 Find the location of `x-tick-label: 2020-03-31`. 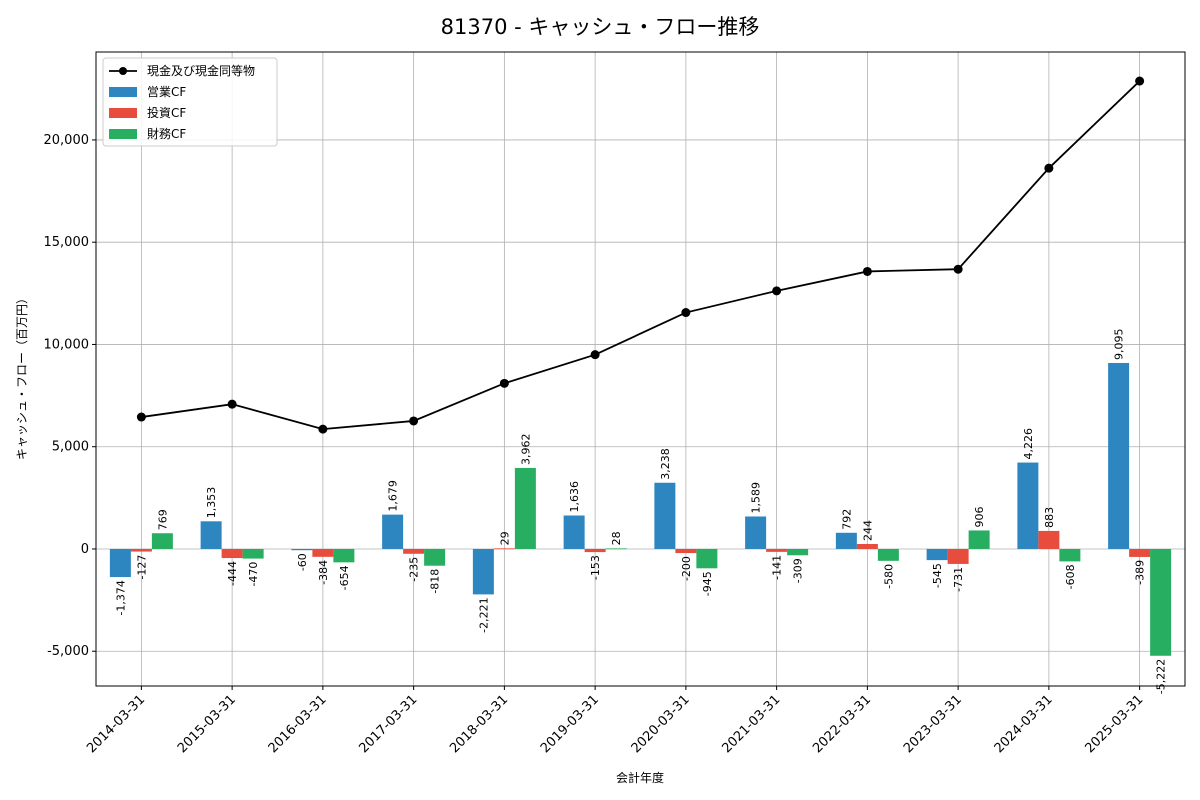

x-tick-label: 2020-03-31 is located at coordinates (661, 724).